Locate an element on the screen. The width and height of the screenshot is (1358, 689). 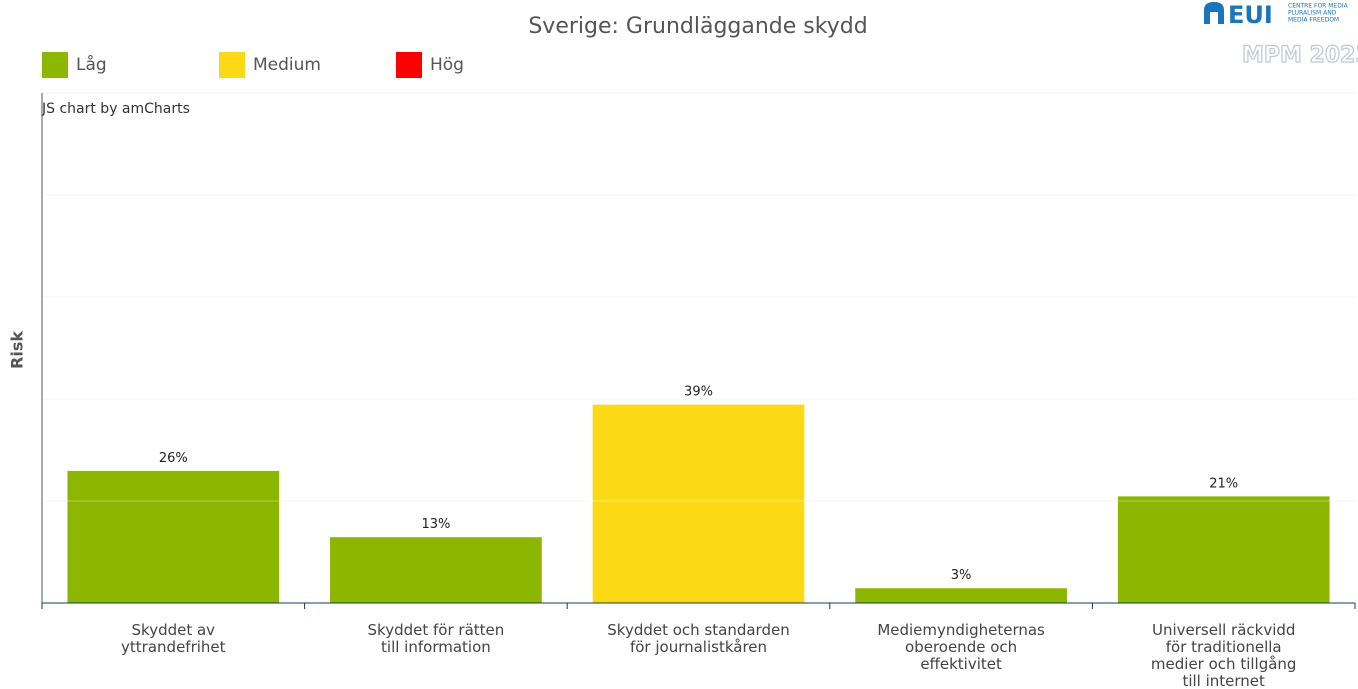
logo-icon is located at coordinates (1214, 13).